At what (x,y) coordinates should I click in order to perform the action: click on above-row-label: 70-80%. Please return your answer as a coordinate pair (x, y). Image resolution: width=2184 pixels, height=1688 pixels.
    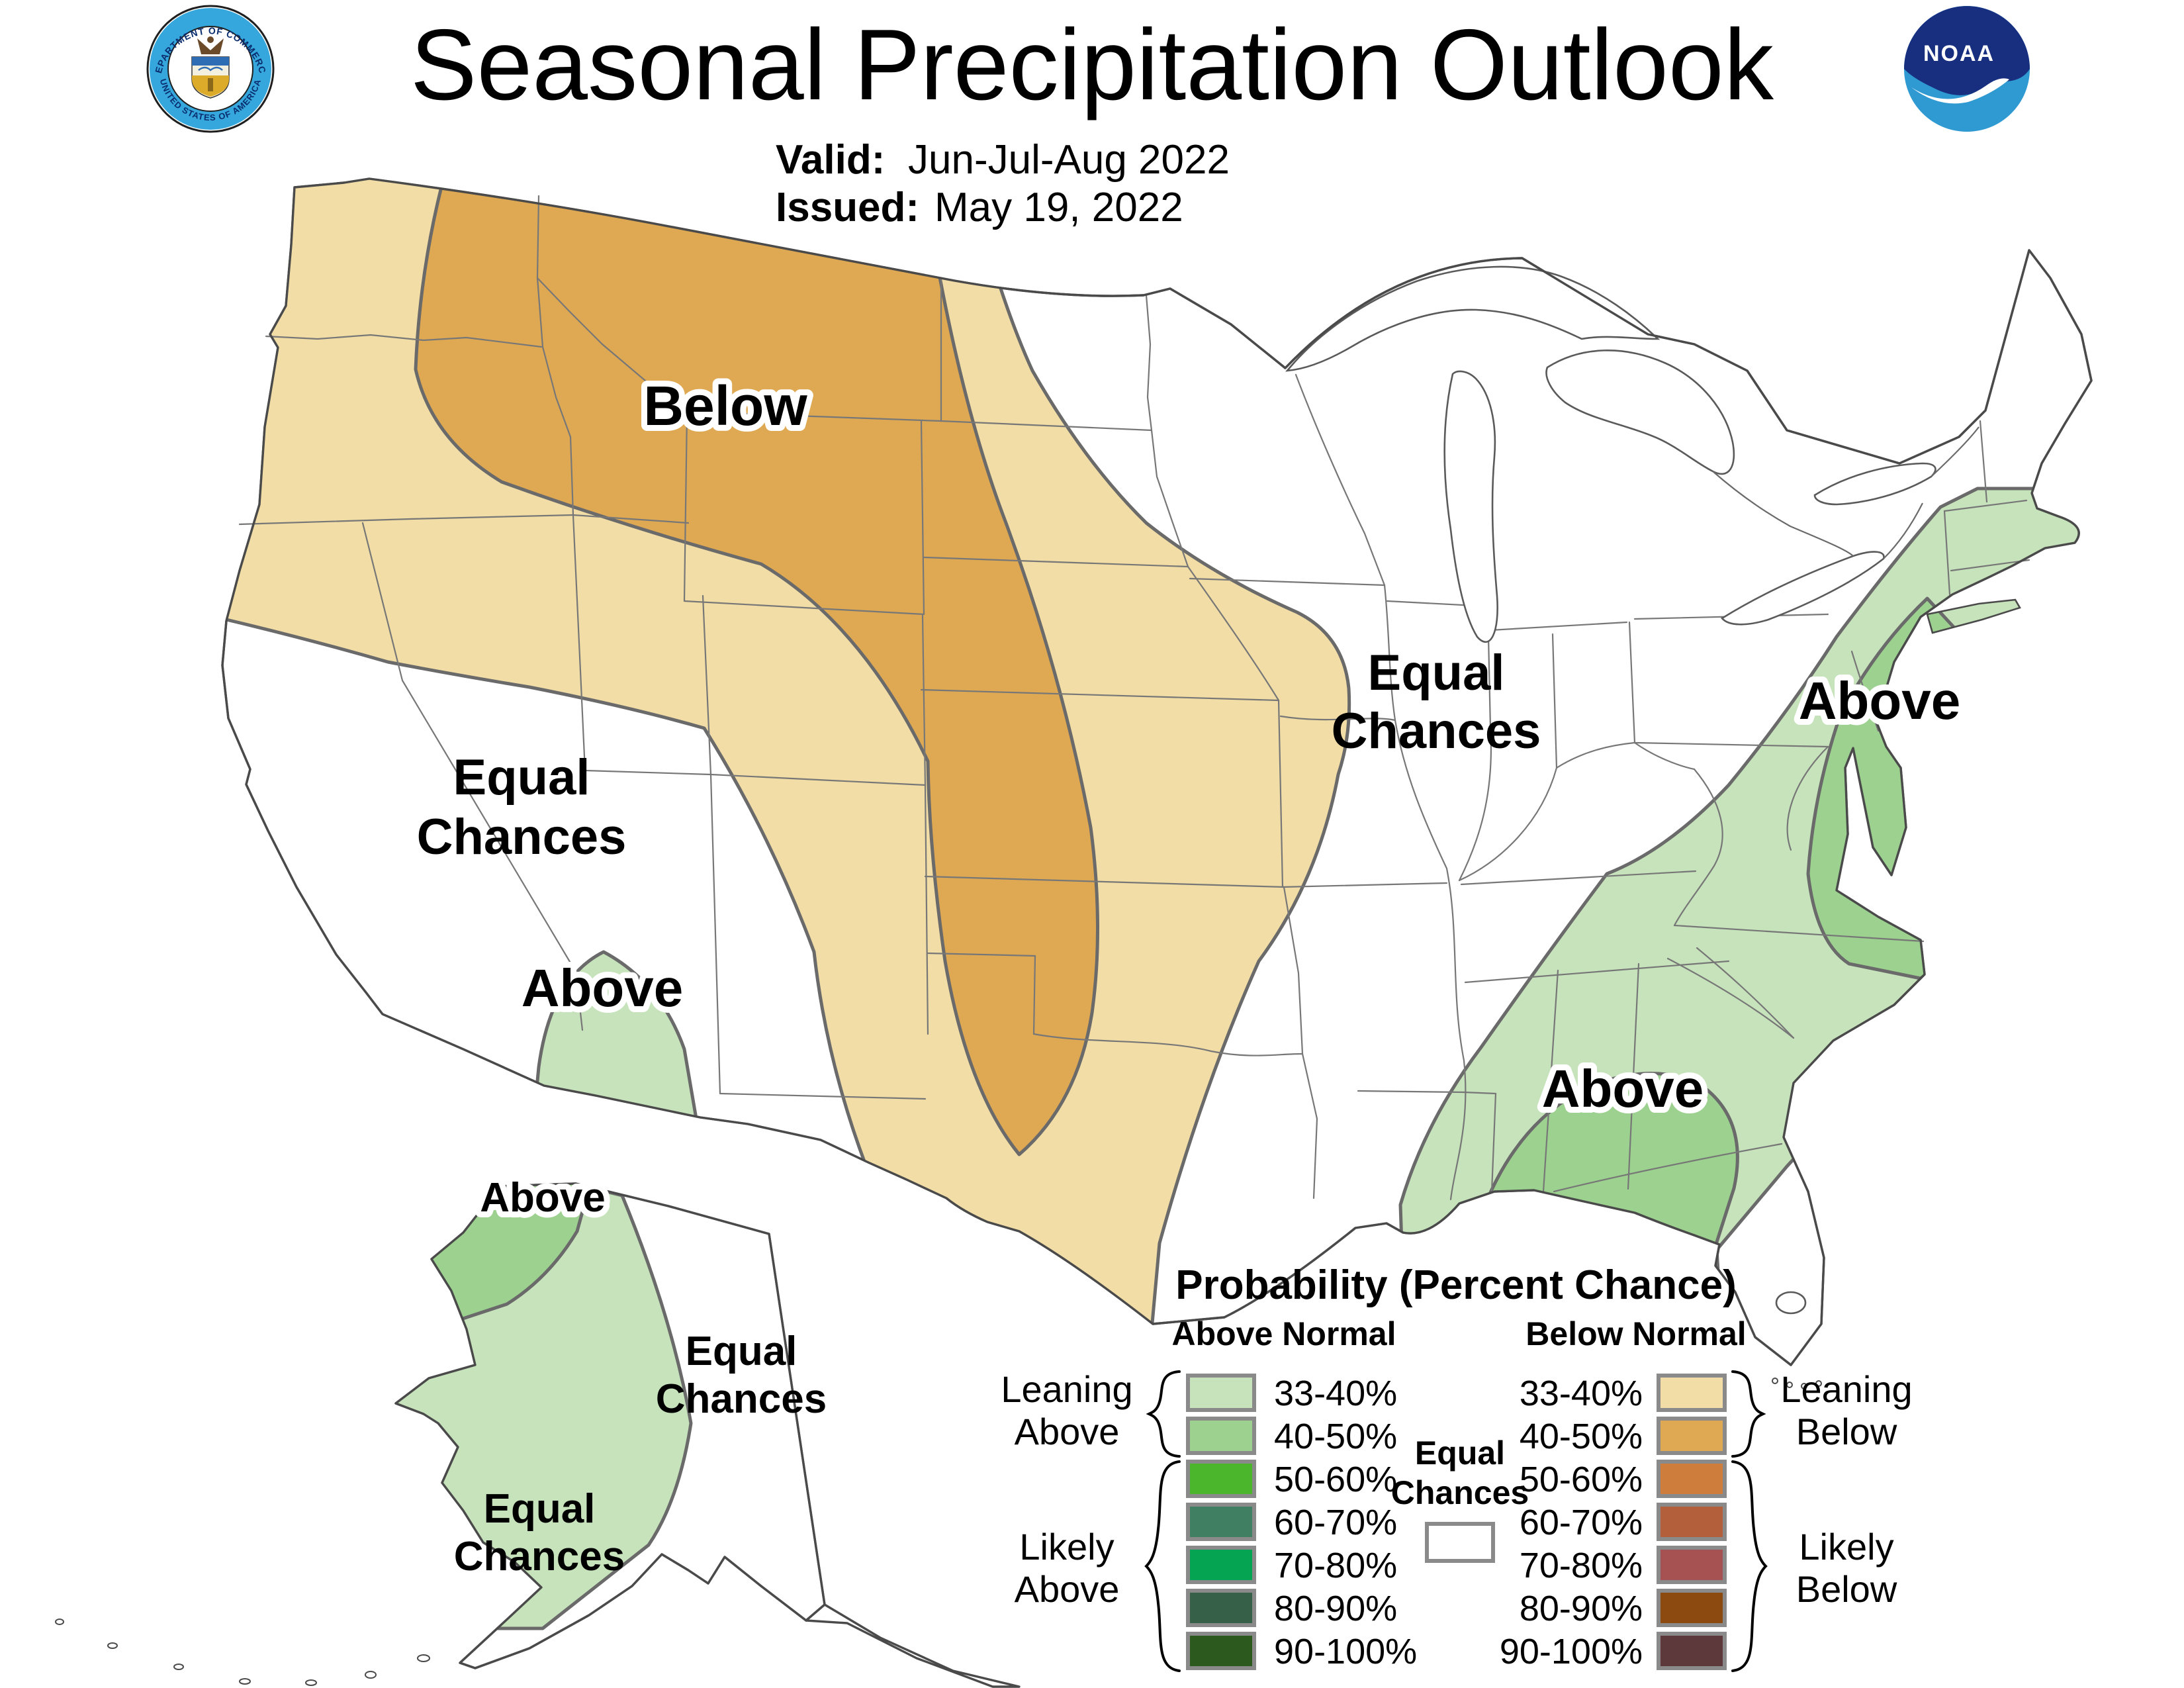
    Looking at the image, I should click on (1335, 1565).